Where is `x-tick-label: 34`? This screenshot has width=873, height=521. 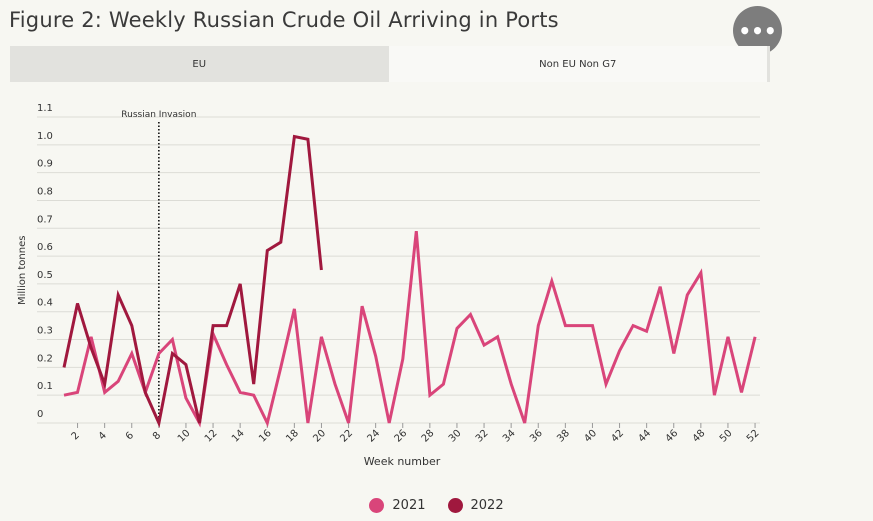 x-tick-label: 34 is located at coordinates (509, 436).